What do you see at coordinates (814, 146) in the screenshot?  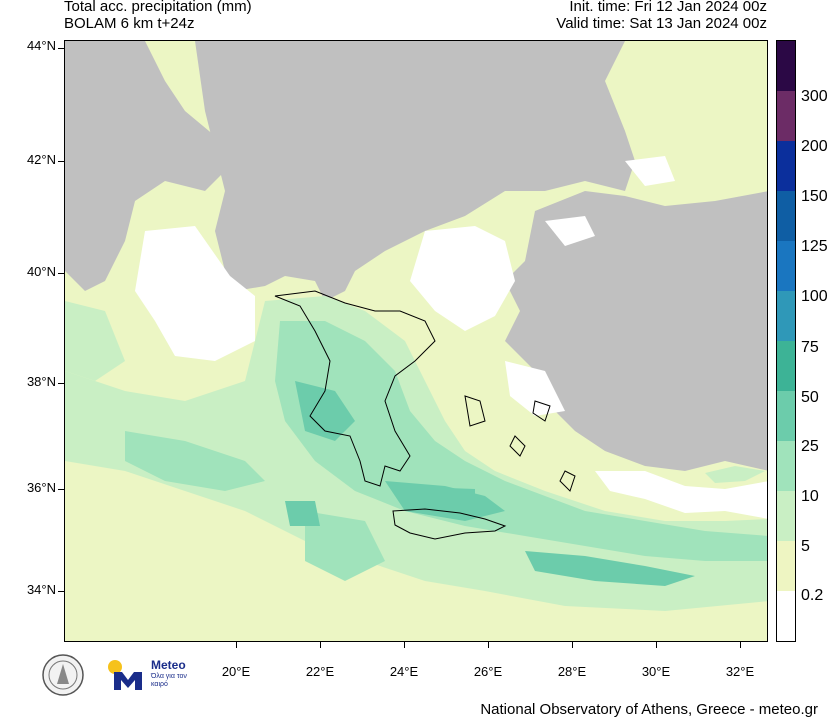 I see `colorbar-label-200: 200` at bounding box center [814, 146].